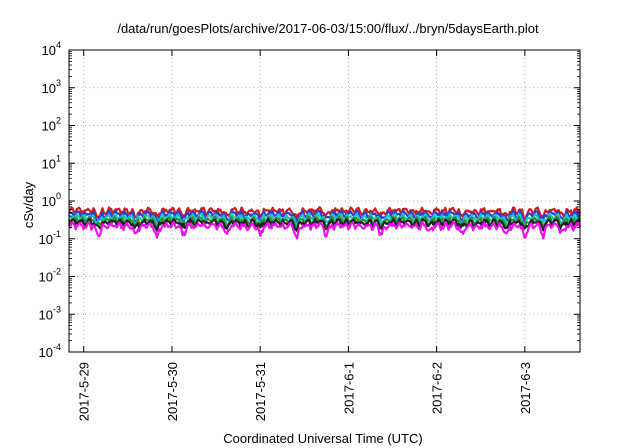  I want to click on y-tick-label: 10⁰, so click(51, 200).